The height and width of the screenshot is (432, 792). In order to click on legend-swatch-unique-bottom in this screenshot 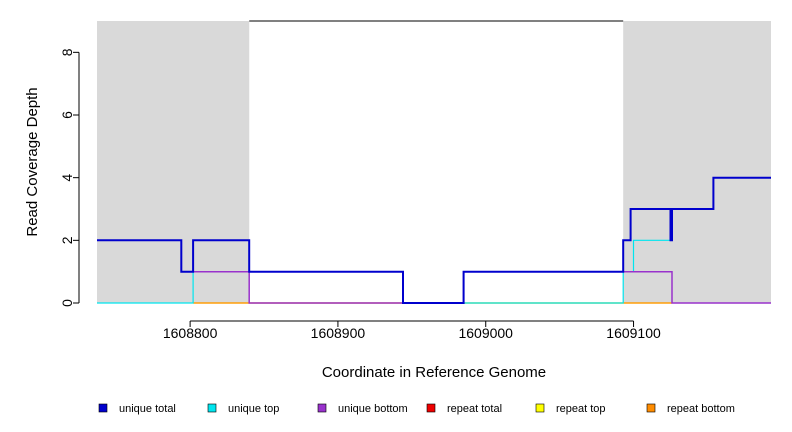, I will do `click(322, 408)`.